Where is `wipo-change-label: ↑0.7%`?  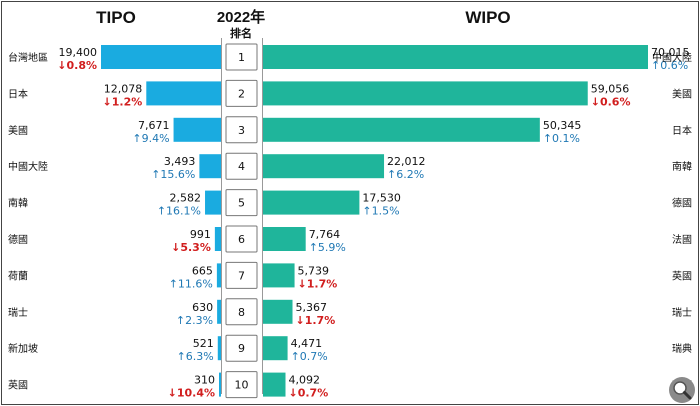 wipo-change-label: ↑0.7% is located at coordinates (309, 356).